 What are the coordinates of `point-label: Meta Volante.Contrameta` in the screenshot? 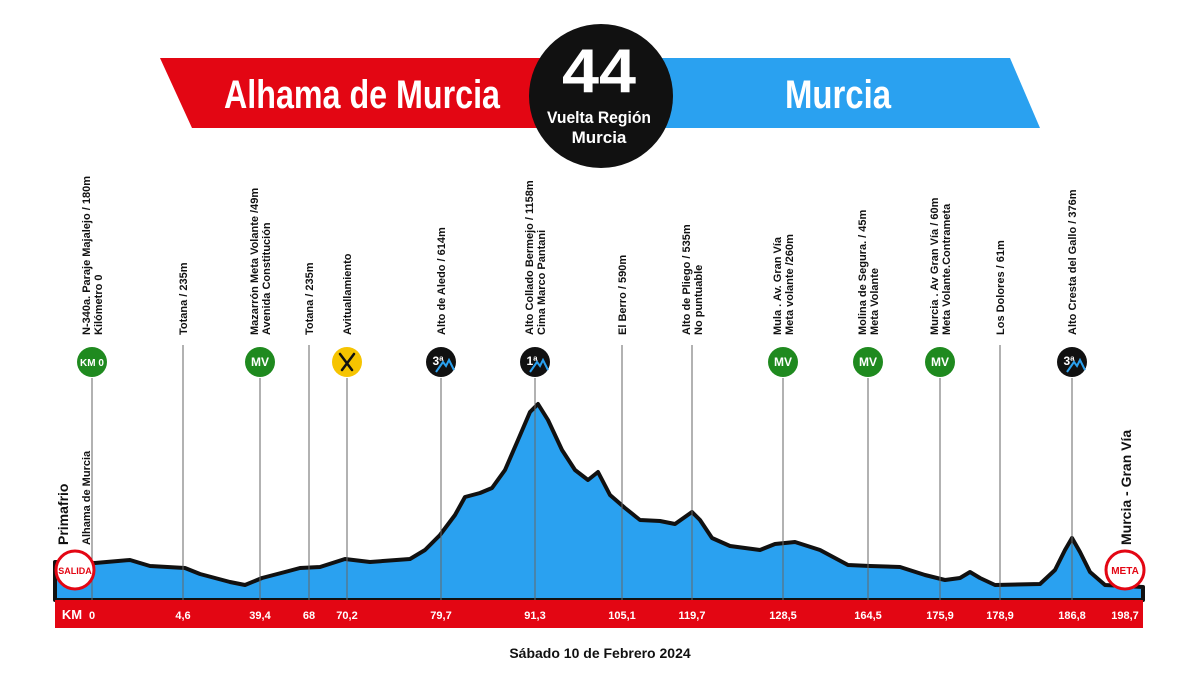 It's located at (947, 269).